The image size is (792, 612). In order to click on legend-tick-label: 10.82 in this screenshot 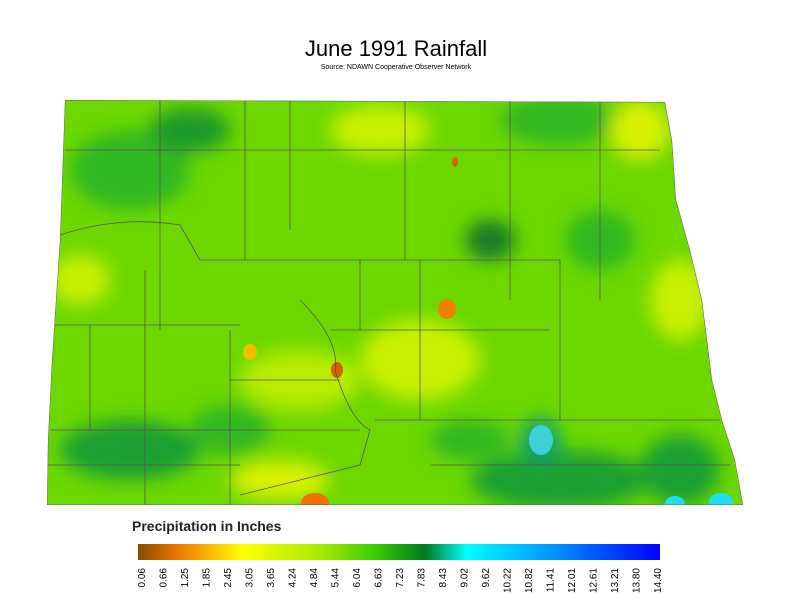, I will do `click(529, 580)`.